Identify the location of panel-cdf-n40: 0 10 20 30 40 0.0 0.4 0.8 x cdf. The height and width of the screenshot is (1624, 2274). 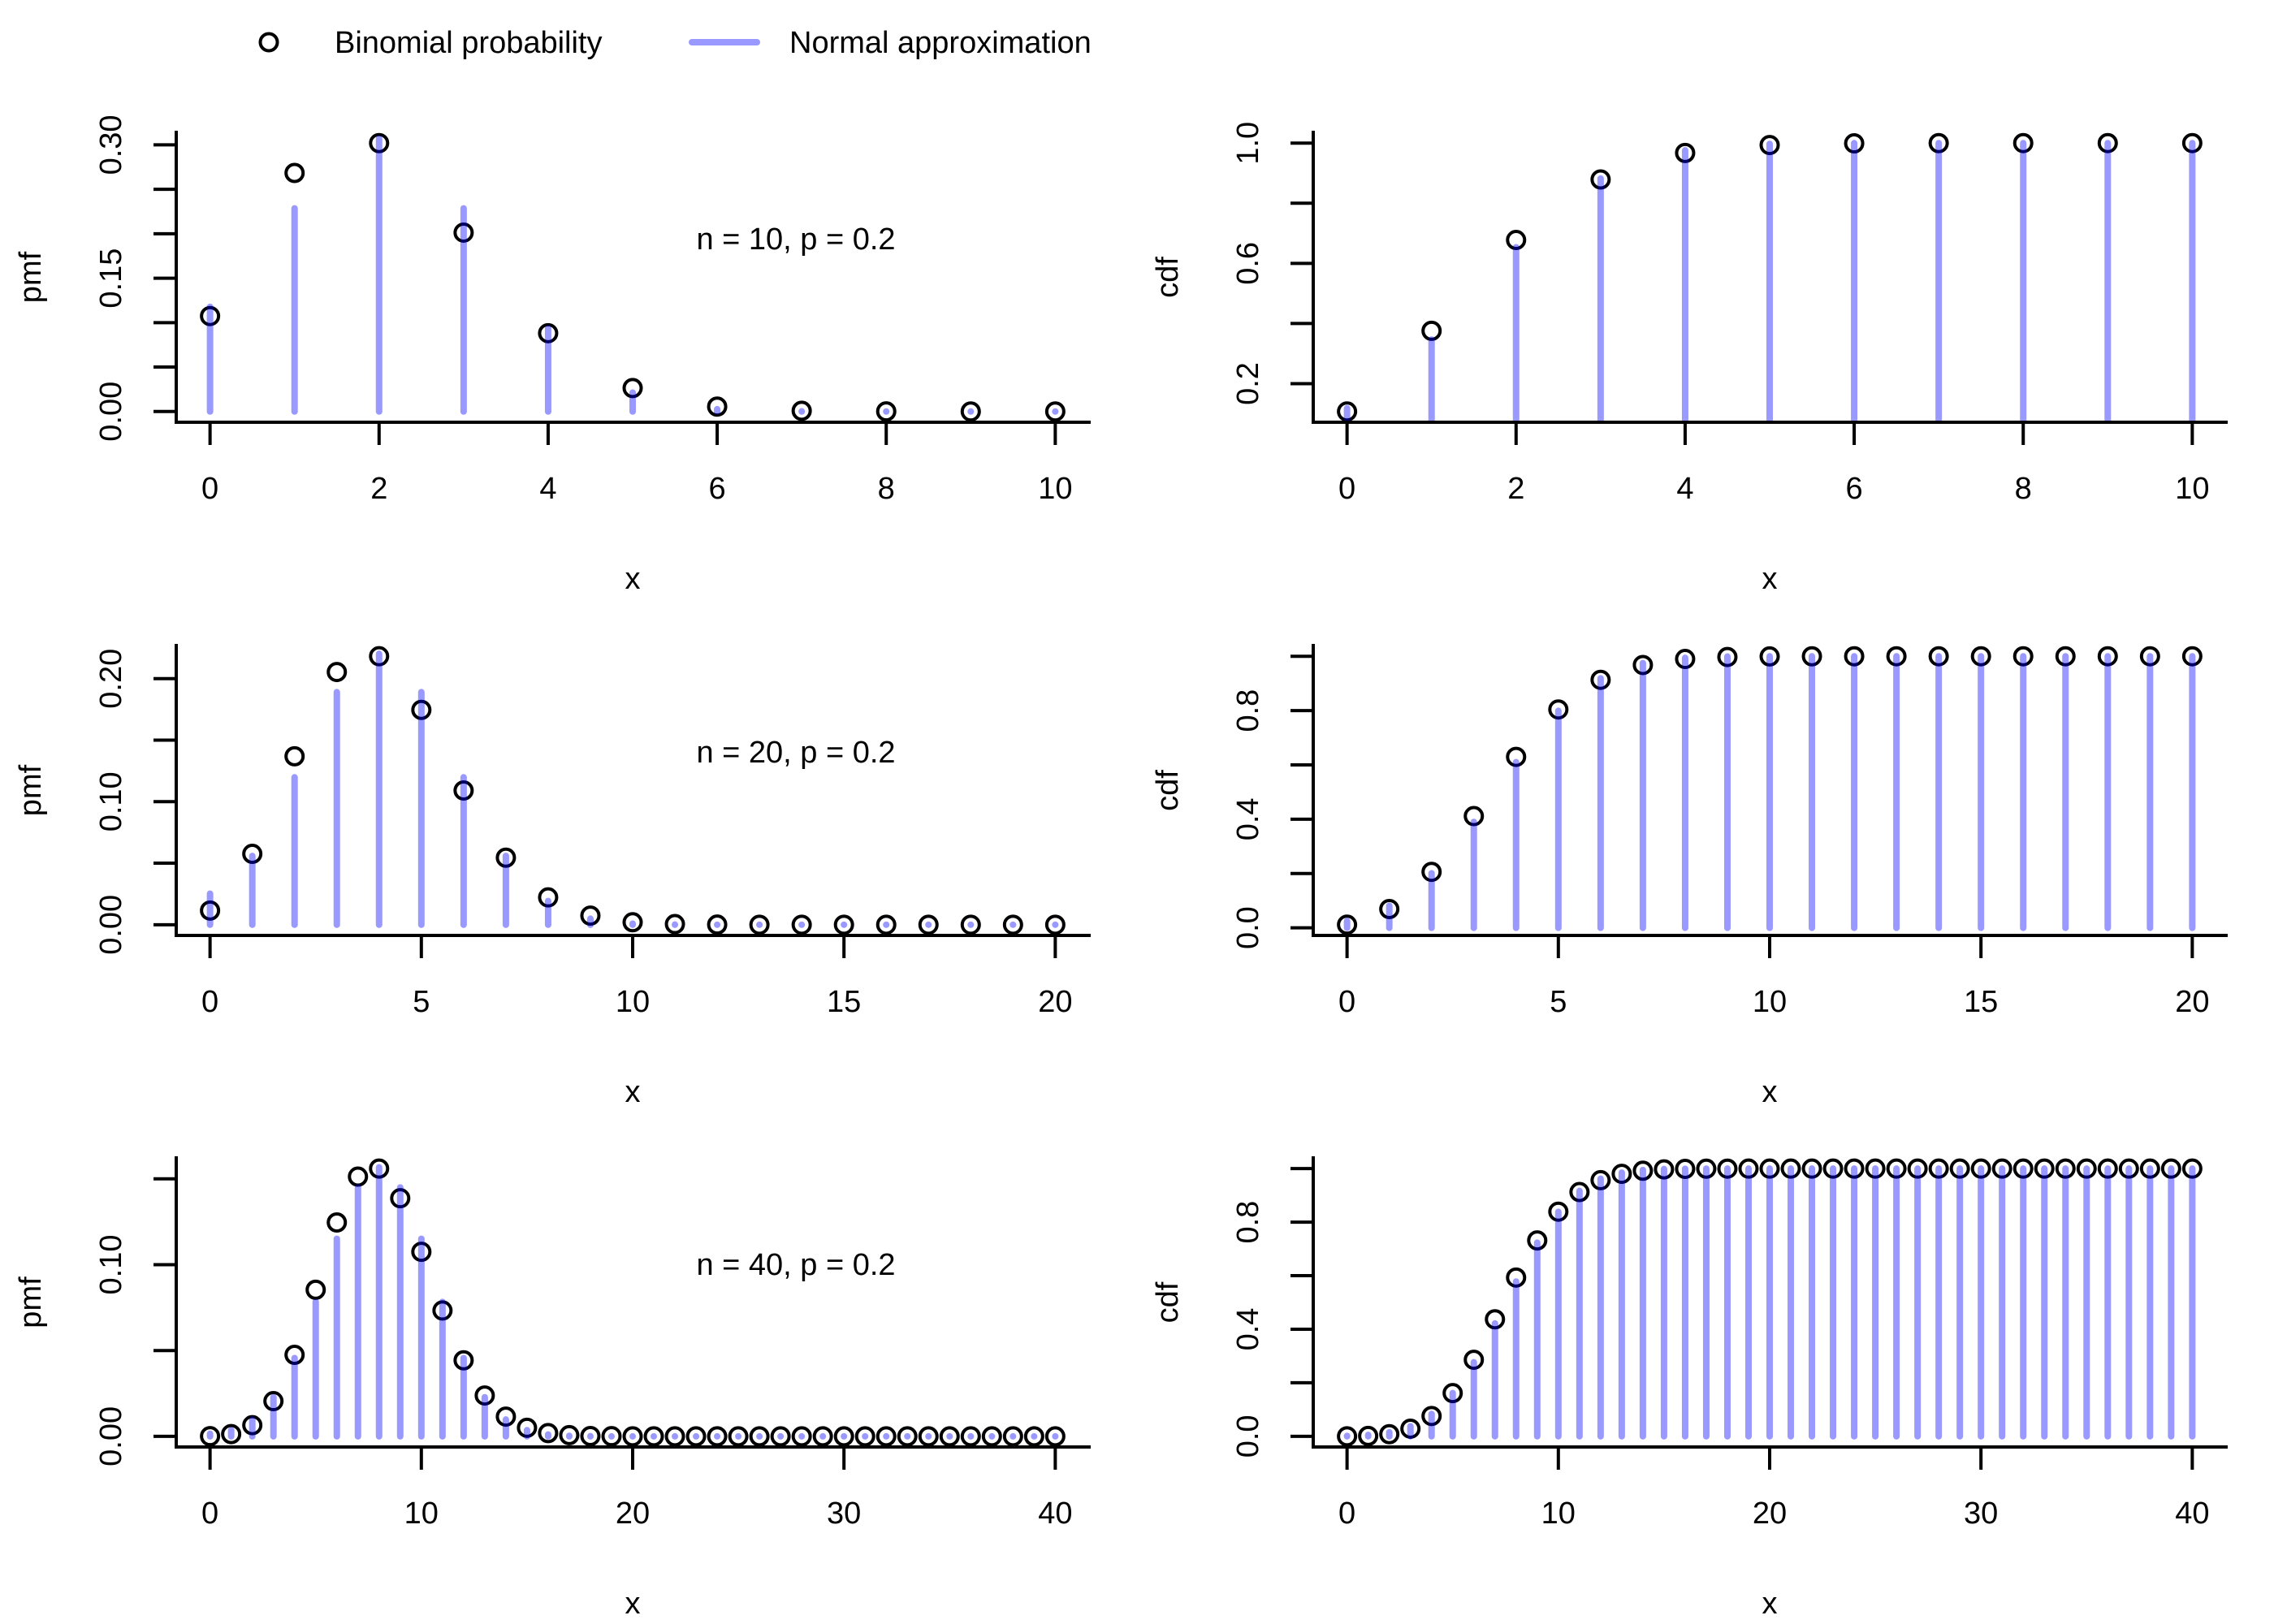
(1690, 1389).